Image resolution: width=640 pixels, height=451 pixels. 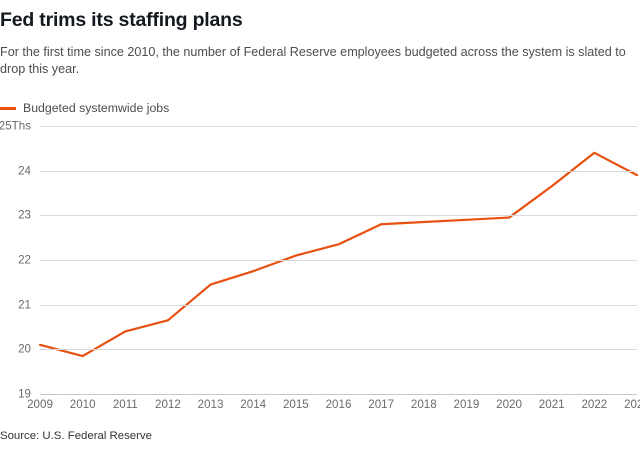 What do you see at coordinates (253, 404) in the screenshot?
I see `x-axis-tick-label: 2014` at bounding box center [253, 404].